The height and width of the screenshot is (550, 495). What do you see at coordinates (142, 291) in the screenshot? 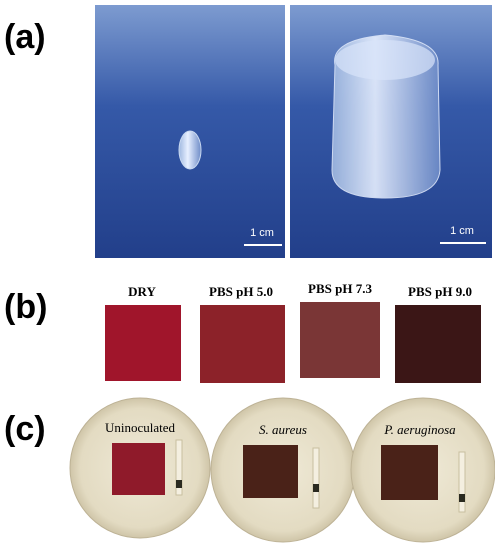
I see `sample-label: DRY` at bounding box center [142, 291].